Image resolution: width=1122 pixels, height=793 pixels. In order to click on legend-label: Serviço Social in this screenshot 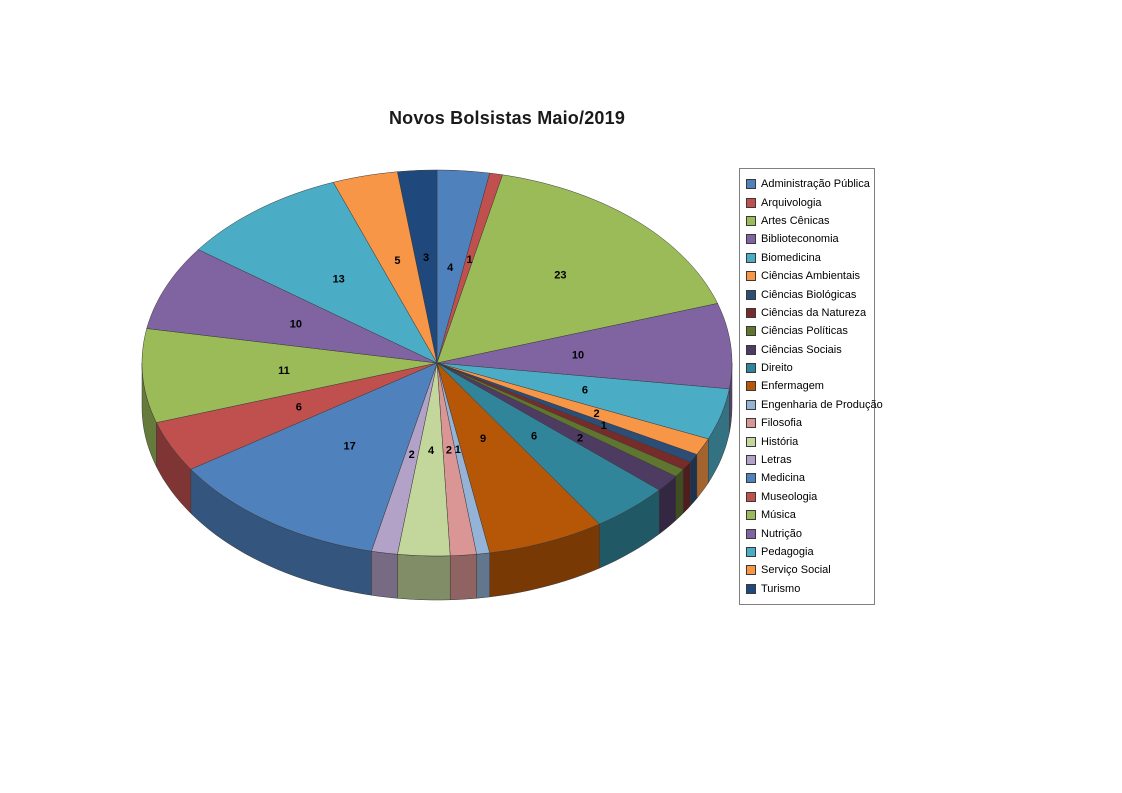, I will do `click(796, 570)`.